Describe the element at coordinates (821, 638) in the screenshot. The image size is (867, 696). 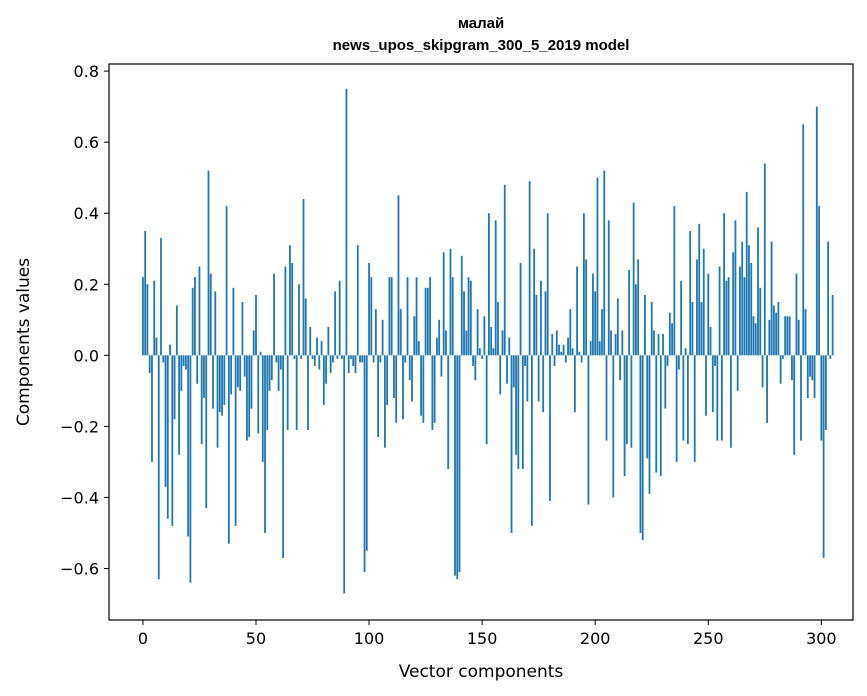
I see `x-tick-label: 300` at that location.